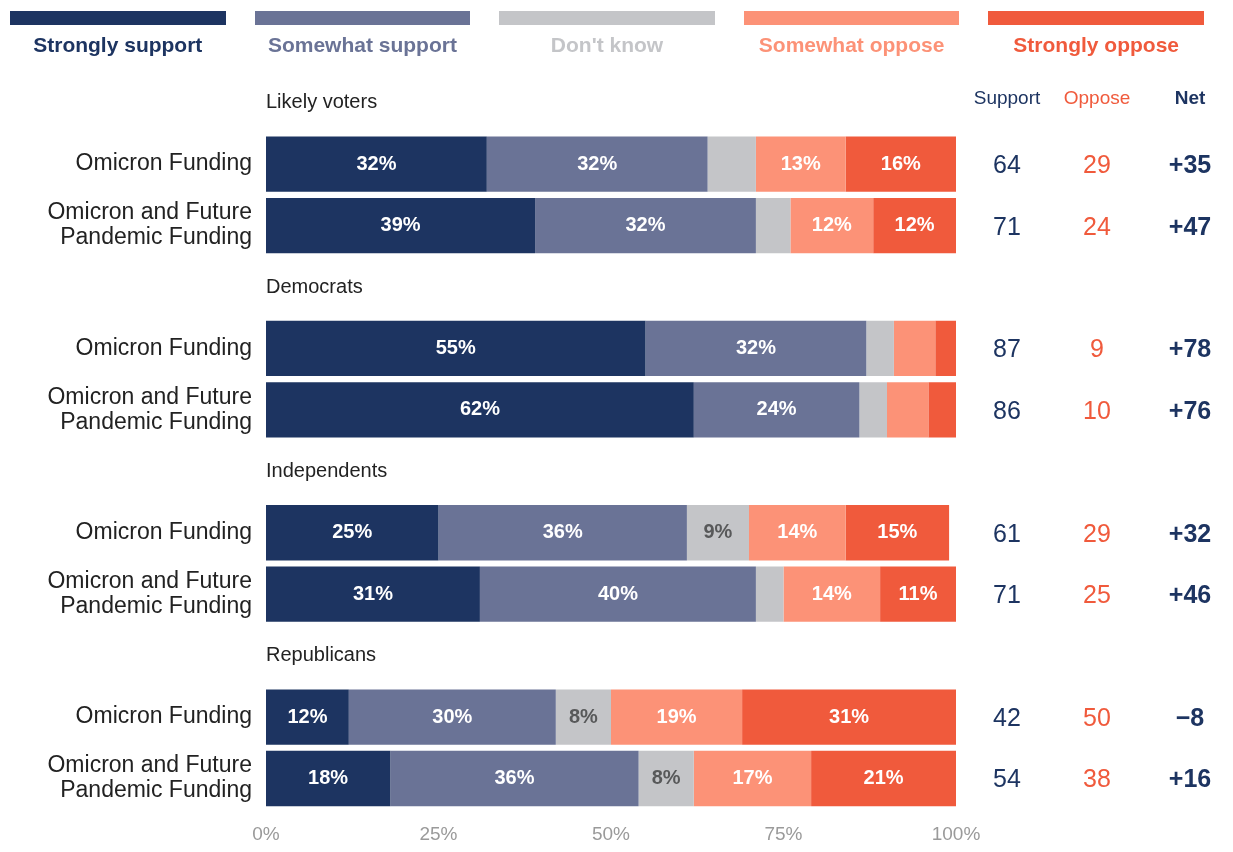  What do you see at coordinates (1190, 778) in the screenshot?
I see `text: +16` at bounding box center [1190, 778].